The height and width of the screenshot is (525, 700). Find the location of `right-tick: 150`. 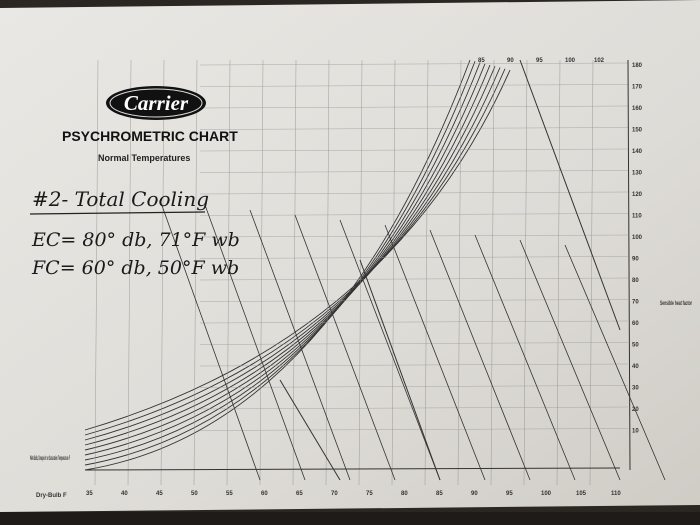

right-tick: 150 is located at coordinates (637, 131).